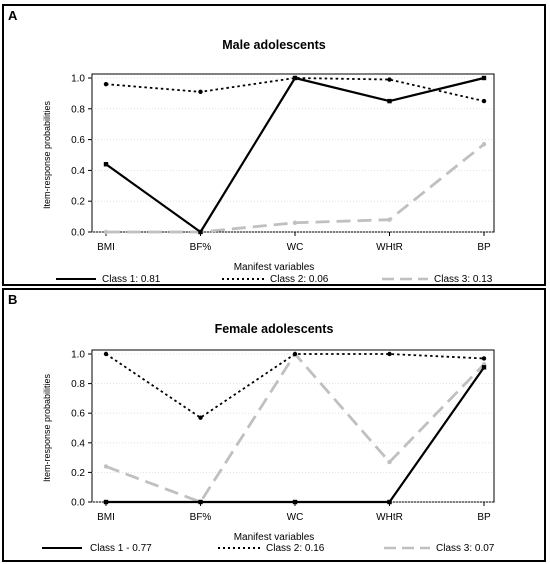 The height and width of the screenshot is (564, 550). Describe the element at coordinates (274, 45) in the screenshot. I see `chart-title: Male adolescents` at that location.